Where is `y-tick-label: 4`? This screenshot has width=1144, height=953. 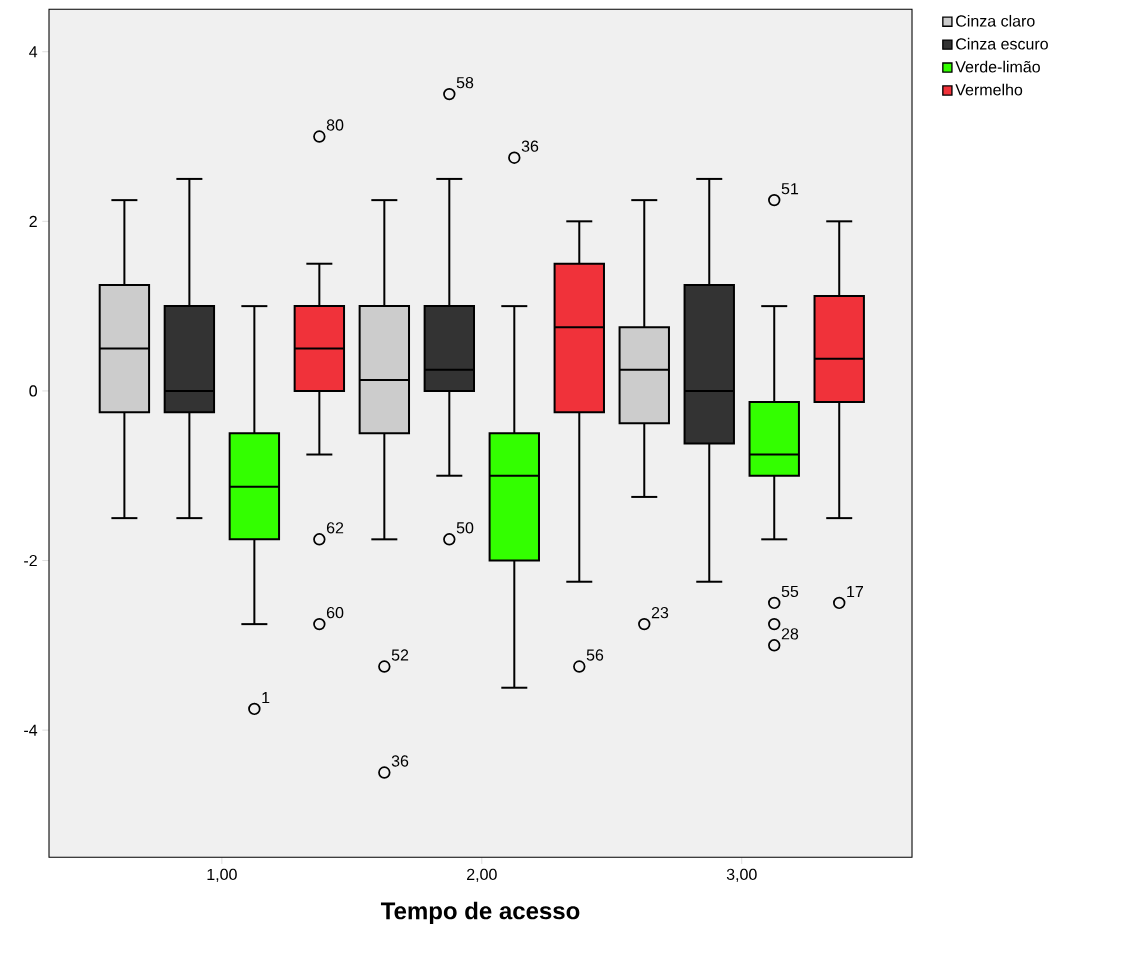 y-tick-label: 4 is located at coordinates (33, 52).